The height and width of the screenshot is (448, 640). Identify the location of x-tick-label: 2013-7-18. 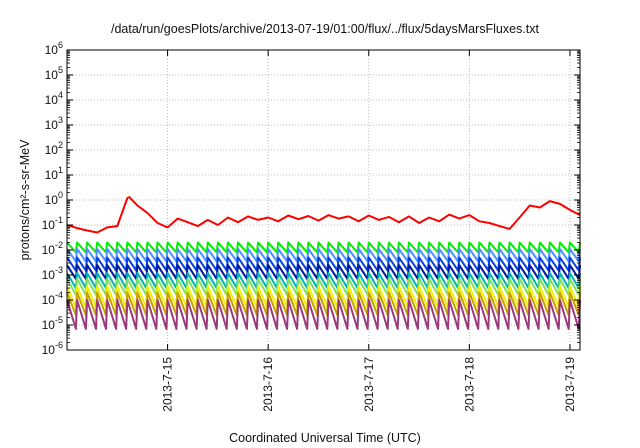
(469, 384).